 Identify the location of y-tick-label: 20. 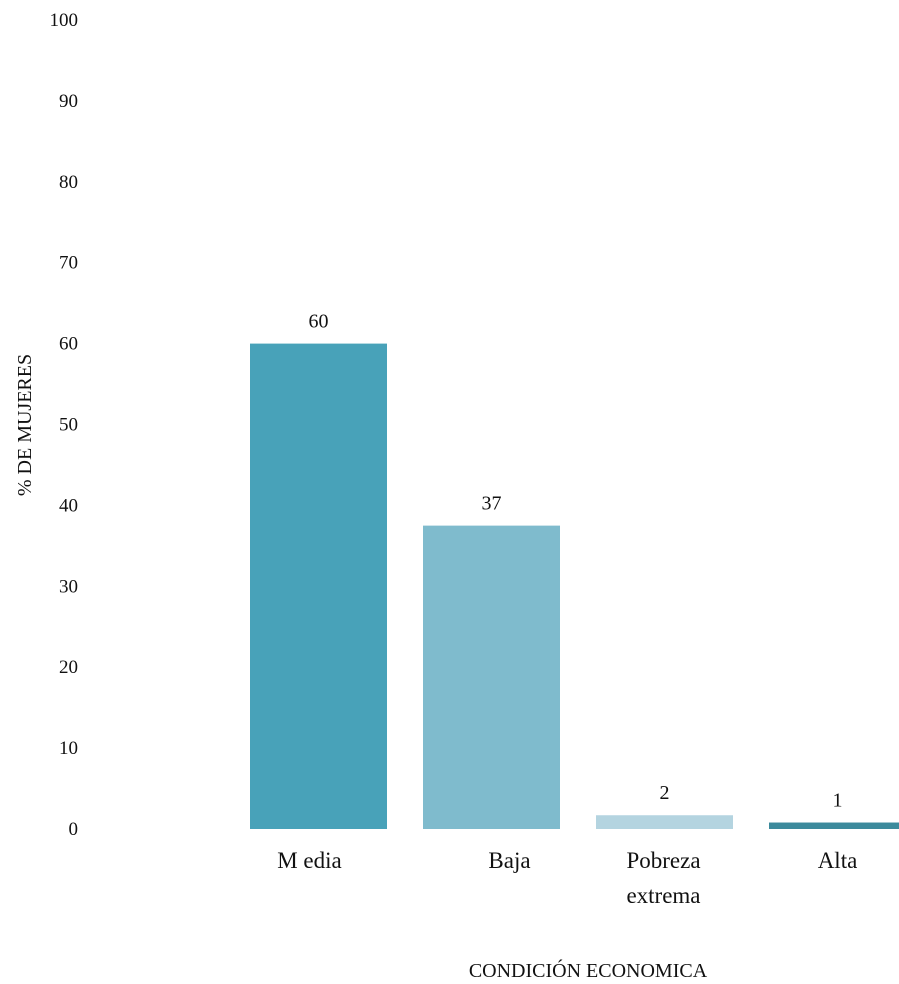
(68, 667).